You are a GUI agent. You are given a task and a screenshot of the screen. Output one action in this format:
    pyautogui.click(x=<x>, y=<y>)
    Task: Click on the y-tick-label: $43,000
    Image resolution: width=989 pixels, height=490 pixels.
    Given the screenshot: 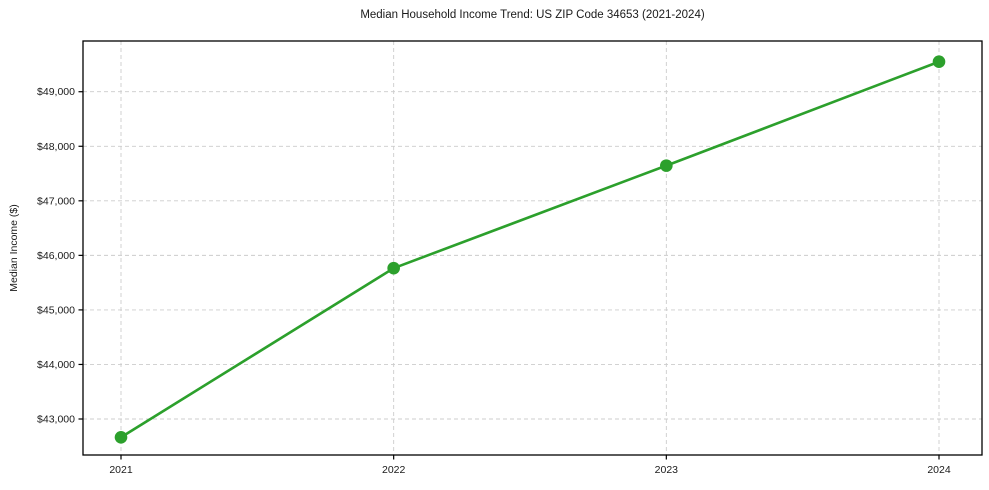 What is the action you would take?
    pyautogui.click(x=56, y=420)
    